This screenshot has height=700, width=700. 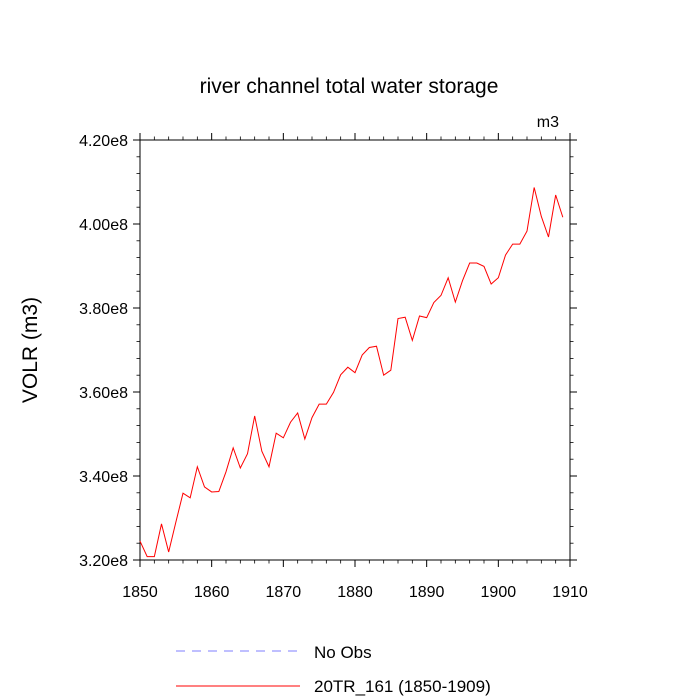 What do you see at coordinates (548, 122) in the screenshot?
I see `units-label: m3` at bounding box center [548, 122].